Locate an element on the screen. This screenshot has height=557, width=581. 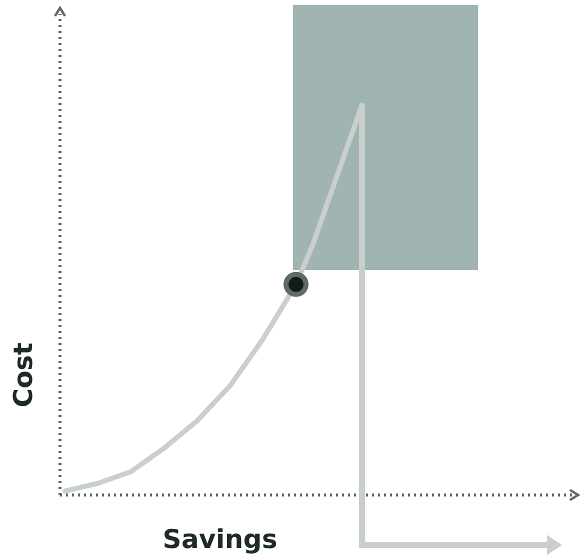
x-axis-title: Savings is located at coordinates (220, 540).